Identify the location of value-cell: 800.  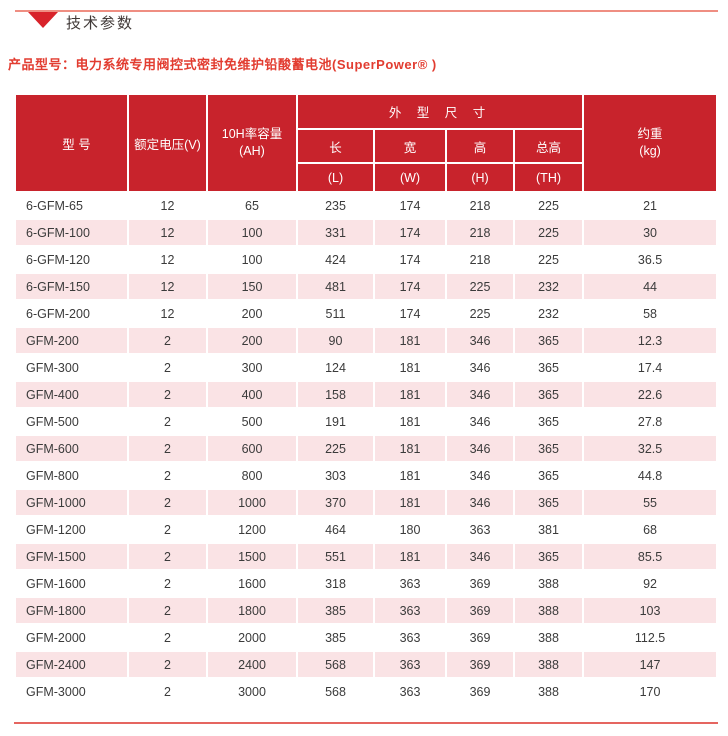
(252, 475).